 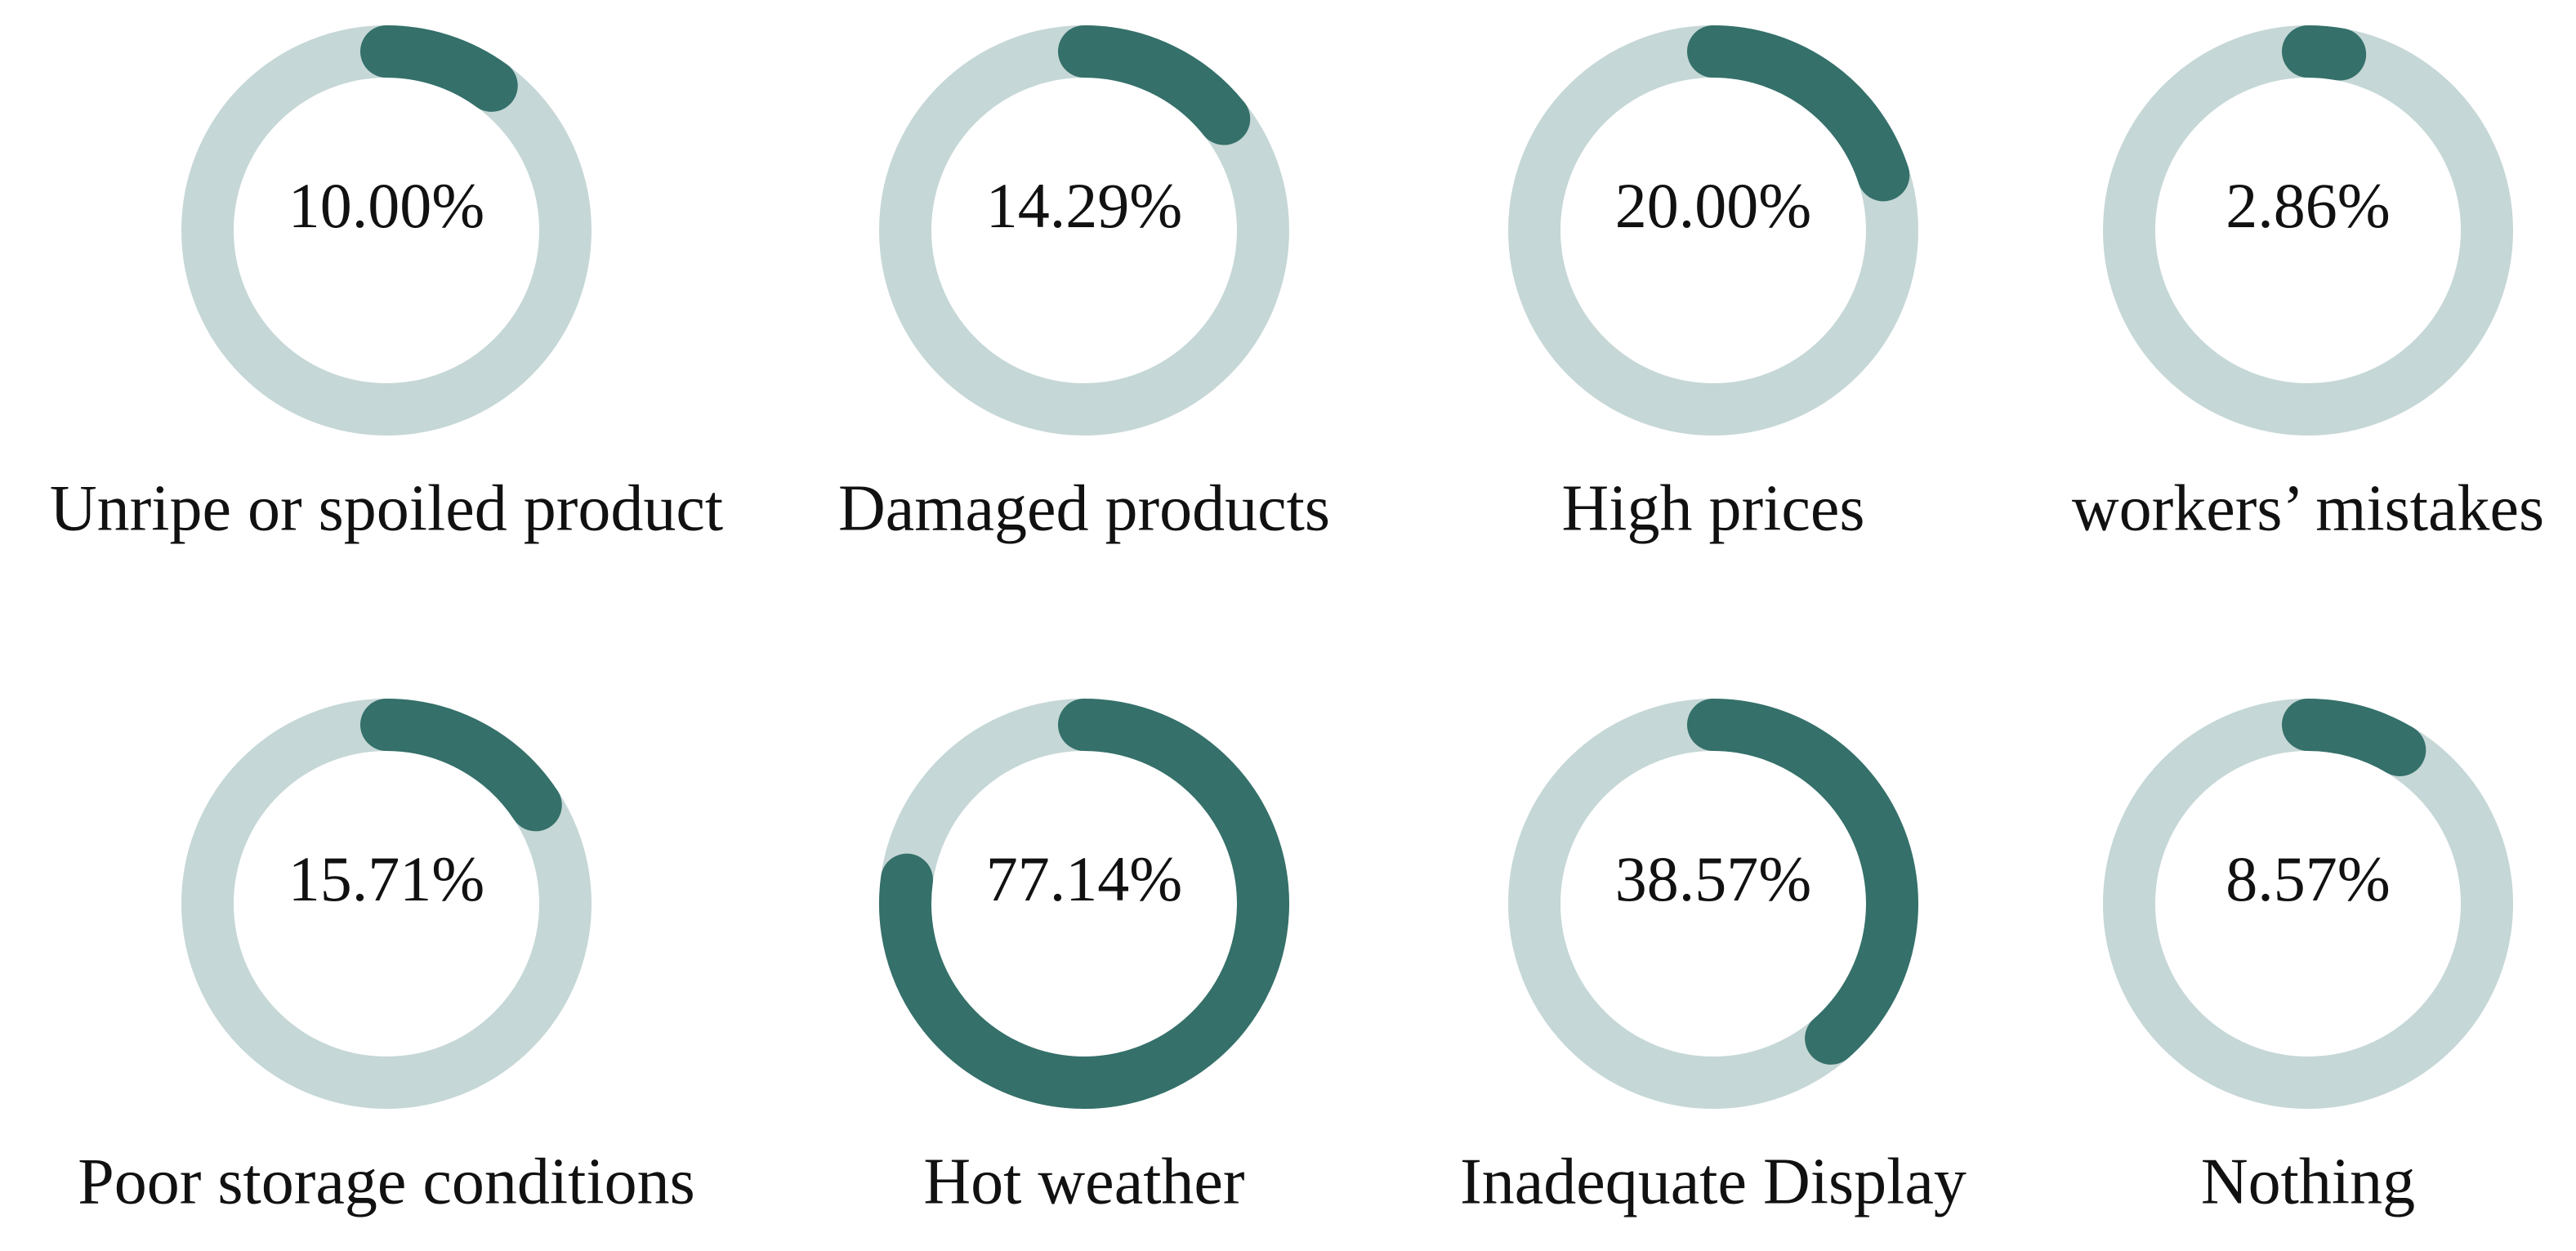 What do you see at coordinates (2308, 878) in the screenshot?
I see `value-label: 8.57%` at bounding box center [2308, 878].